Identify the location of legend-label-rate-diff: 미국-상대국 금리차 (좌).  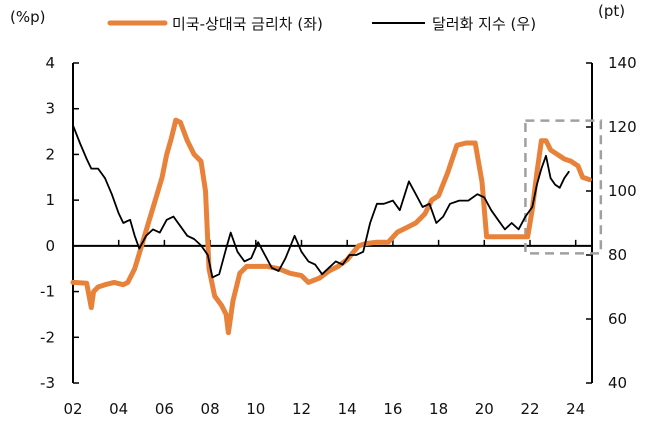
(247, 24).